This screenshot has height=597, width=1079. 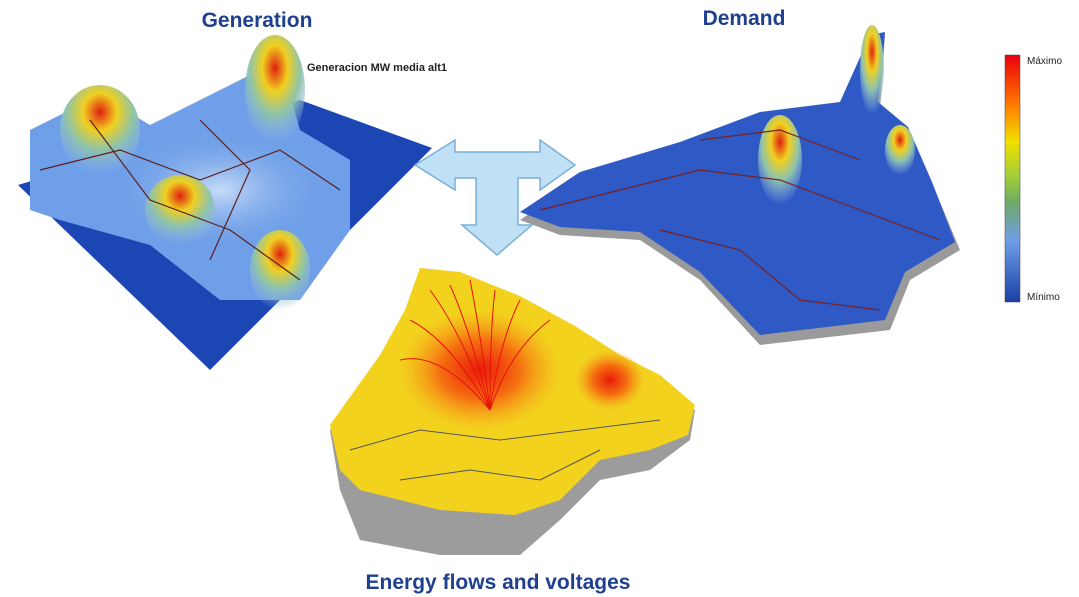 What do you see at coordinates (1033, 178) in the screenshot?
I see `legend: Máximo Mínimo` at bounding box center [1033, 178].